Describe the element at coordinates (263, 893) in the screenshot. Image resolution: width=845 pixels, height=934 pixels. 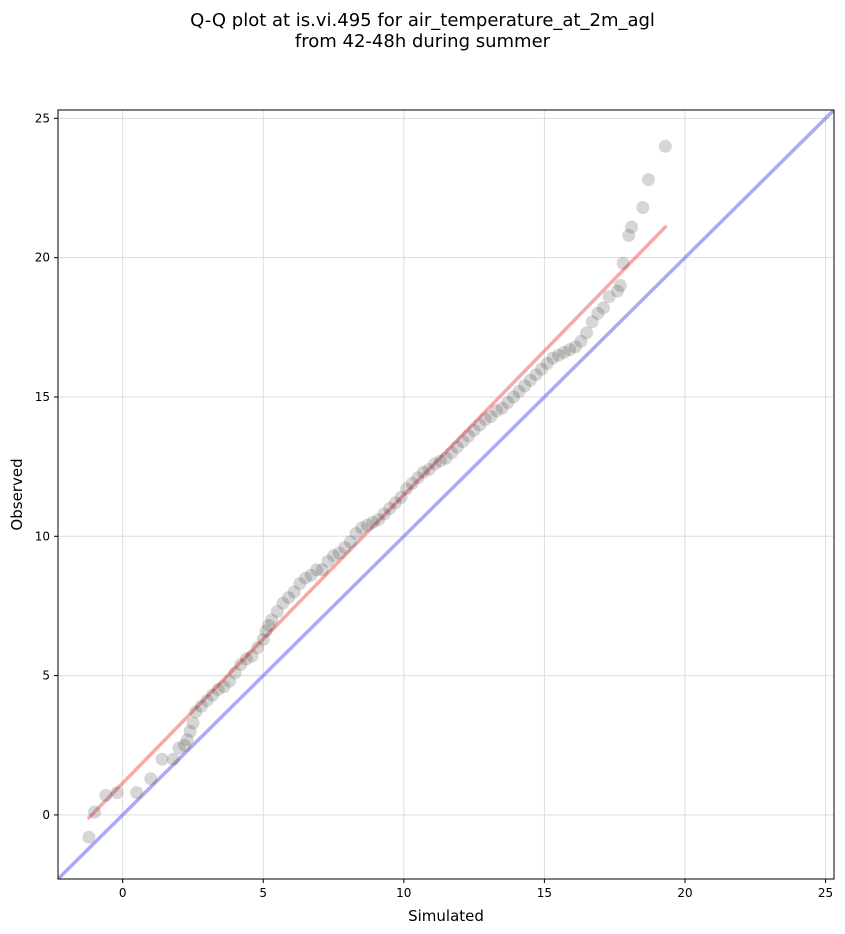
I see `x-tick-label: 5` at that location.